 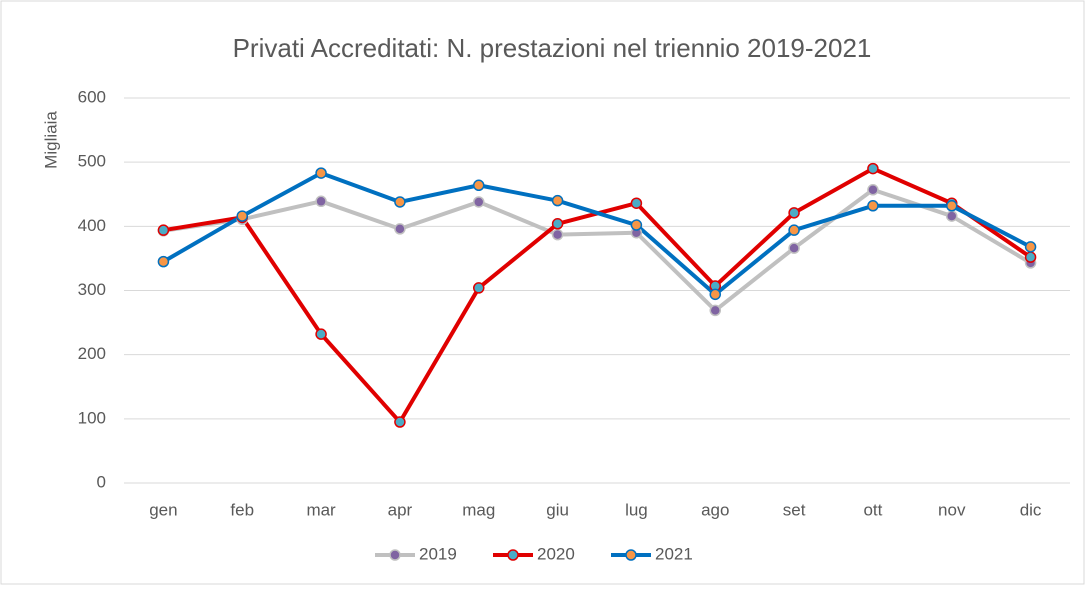 I want to click on y-tick-label: 300, so click(x=92, y=289).